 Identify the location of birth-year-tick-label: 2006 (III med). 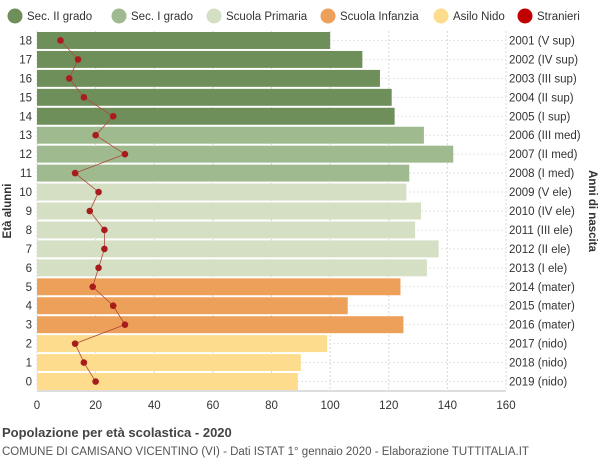
(545, 136).